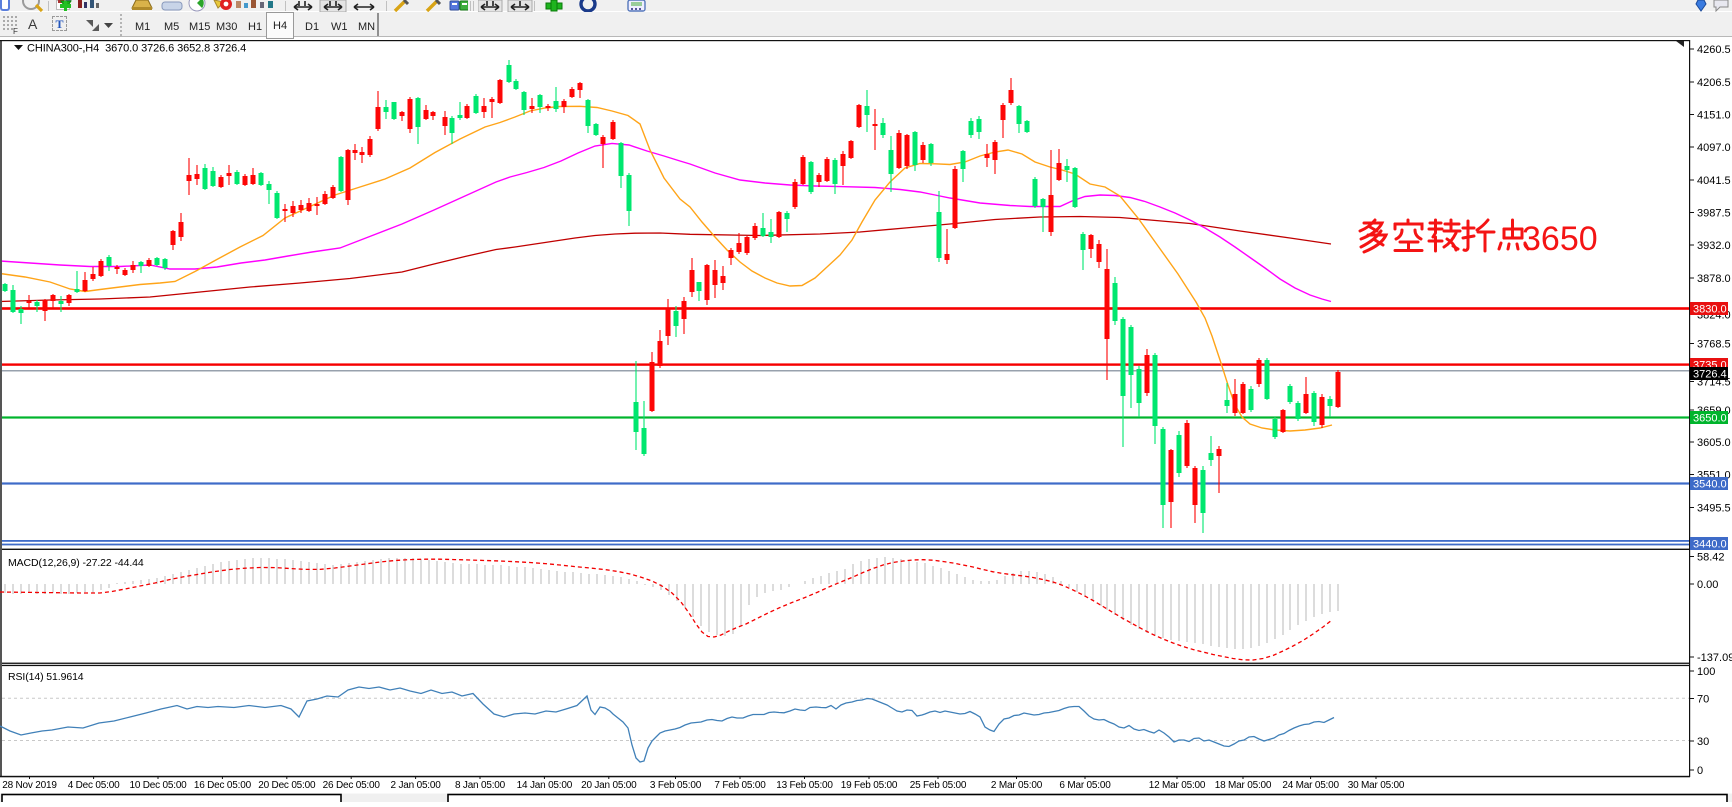  What do you see at coordinates (869, 785) in the screenshot?
I see `svg-text: 19 Feb 05:00` at bounding box center [869, 785].